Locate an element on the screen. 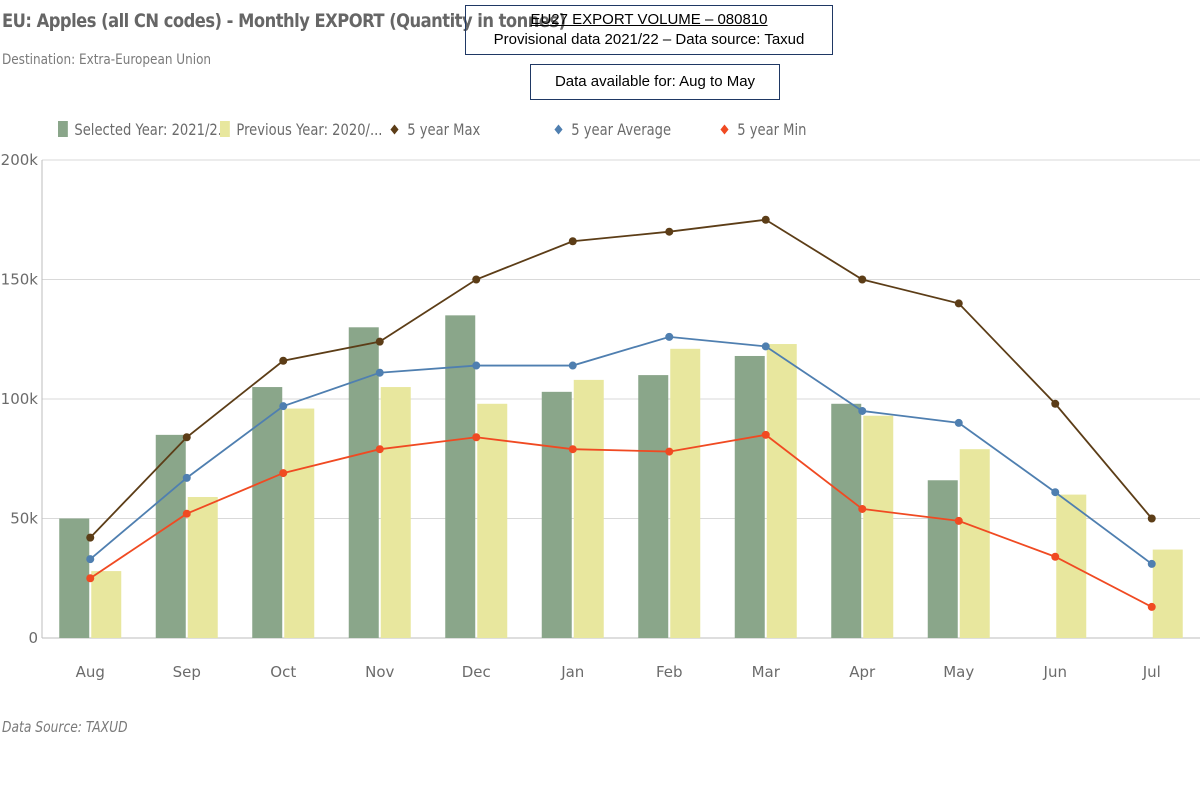 This screenshot has width=1200, height=800. legend-item-5-year-max: 5 year Max is located at coordinates (435, 129).